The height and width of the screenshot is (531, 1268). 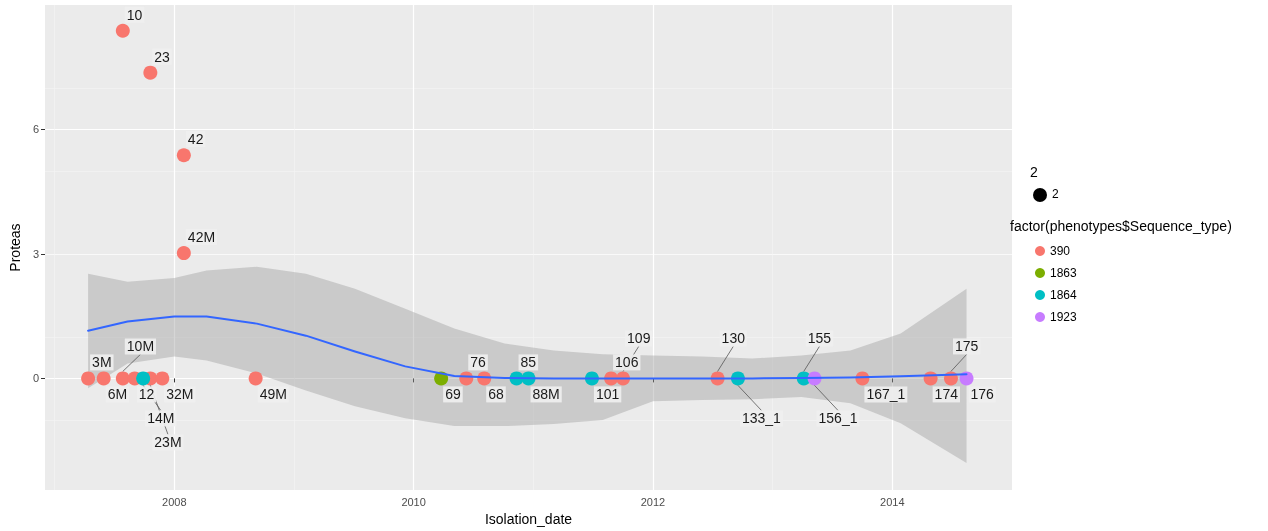 What do you see at coordinates (180, 394) in the screenshot?
I see `annotation: 32M` at bounding box center [180, 394].